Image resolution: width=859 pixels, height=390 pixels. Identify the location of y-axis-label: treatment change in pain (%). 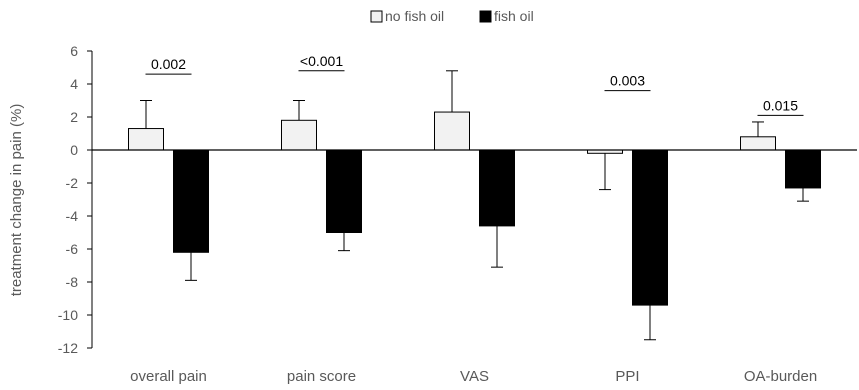
(16, 200).